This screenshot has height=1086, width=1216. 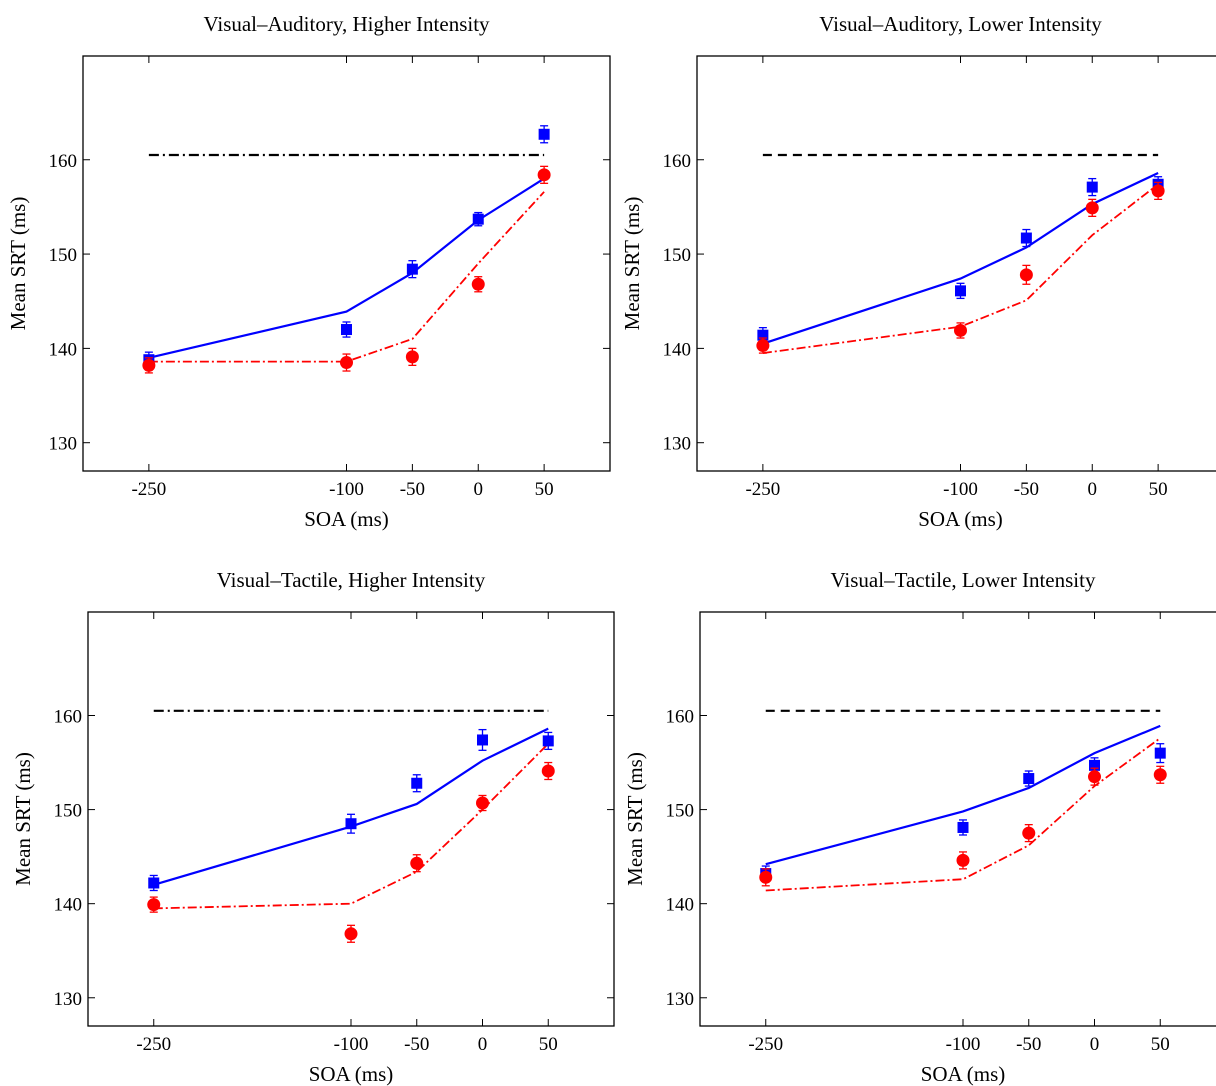 I want to click on chart-title: Visual–Tactile, Lower Intensity, so click(x=963, y=580).